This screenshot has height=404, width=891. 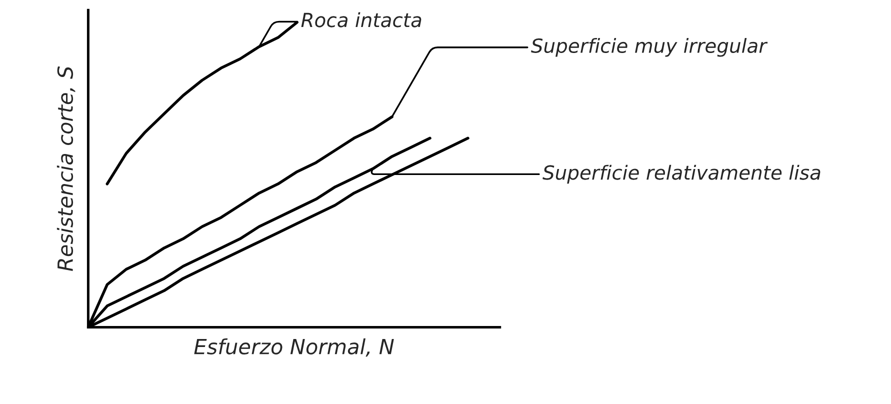 What do you see at coordinates (361, 20) in the screenshot?
I see `annotation: Roca intacta` at bounding box center [361, 20].